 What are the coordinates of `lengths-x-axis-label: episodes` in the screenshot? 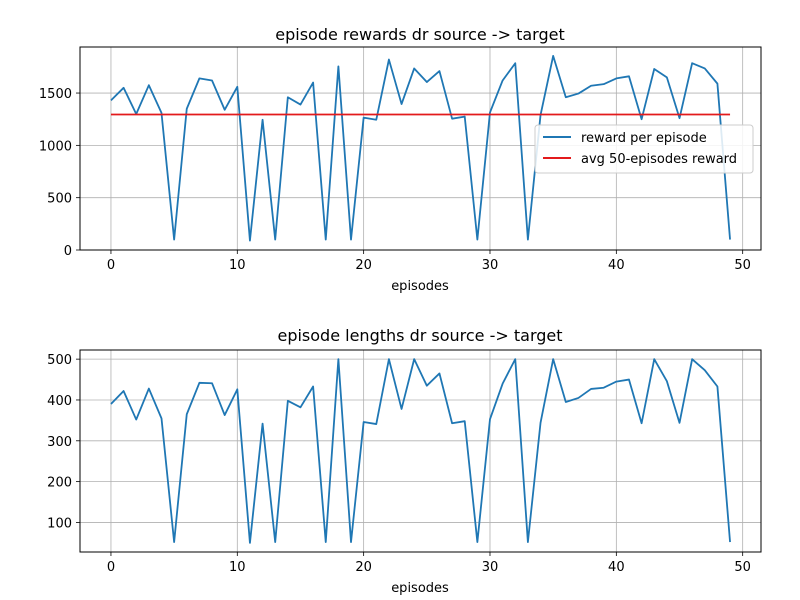 It's located at (420, 588).